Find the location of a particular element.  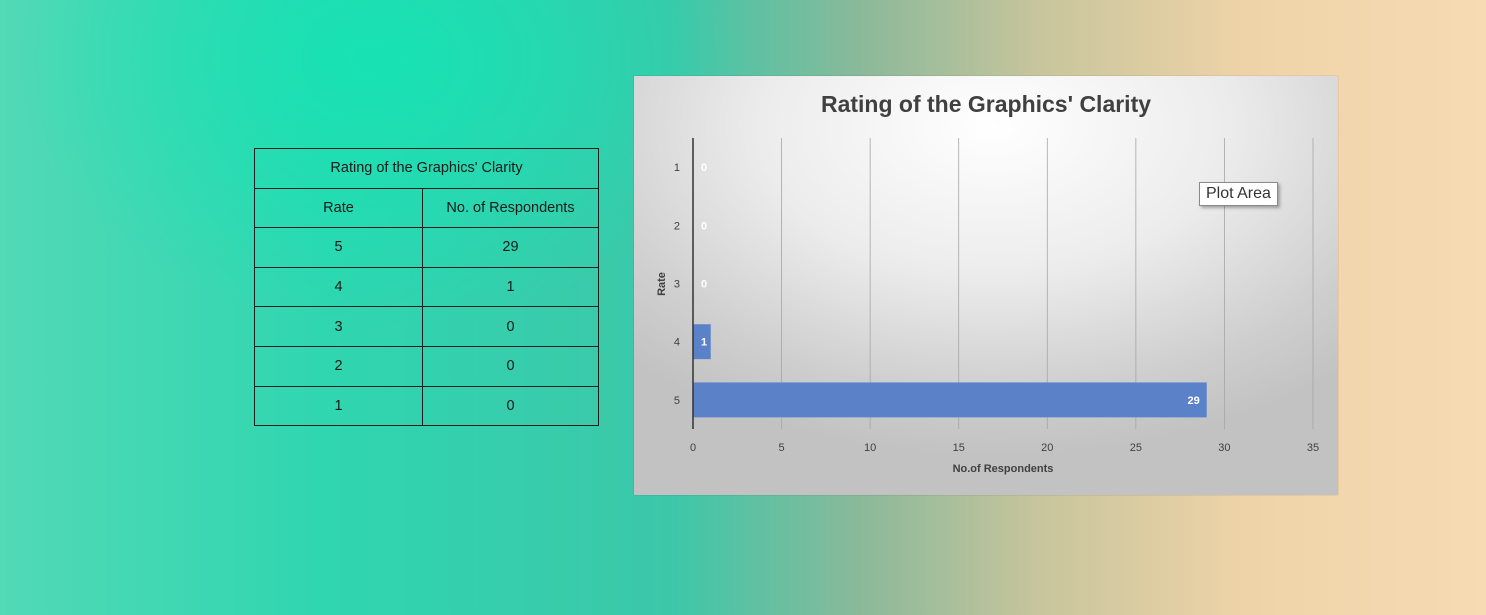

table-title: Rating of the Graphics' Clarity is located at coordinates (426, 168).